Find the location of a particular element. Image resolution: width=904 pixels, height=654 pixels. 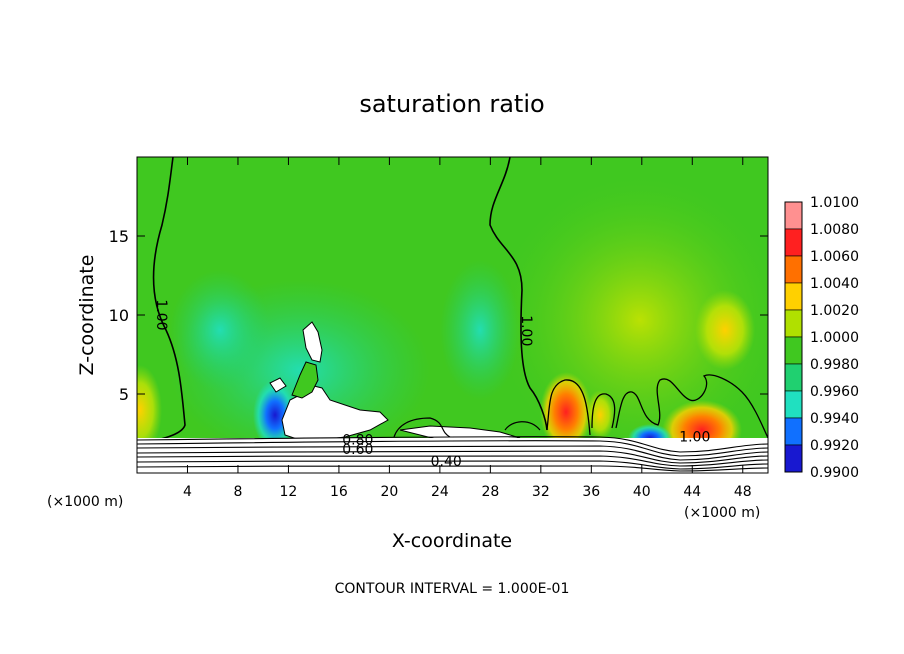

y-tick-label: 15 is located at coordinates (119, 236).